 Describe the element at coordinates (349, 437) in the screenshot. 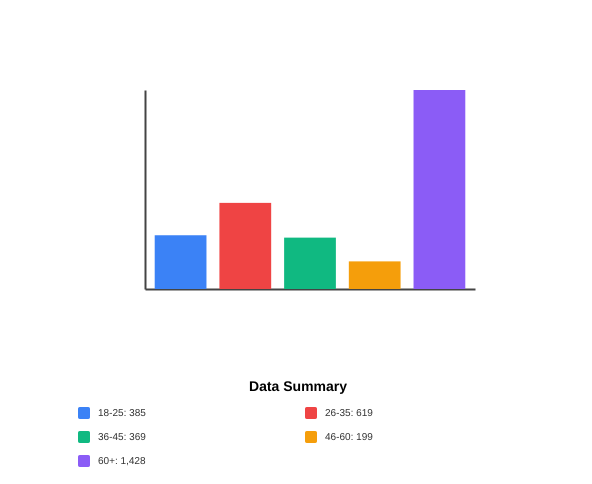

I see `text: 46-60: 199` at that location.